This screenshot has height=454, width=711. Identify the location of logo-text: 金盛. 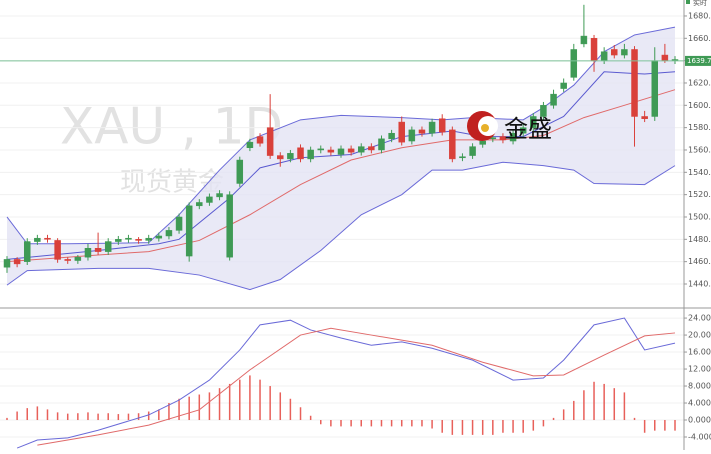
(528, 129).